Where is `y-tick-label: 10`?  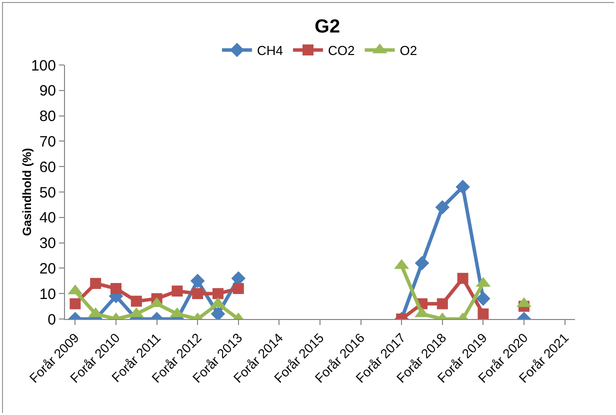
y-tick-label: 10 is located at coordinates (47, 294).